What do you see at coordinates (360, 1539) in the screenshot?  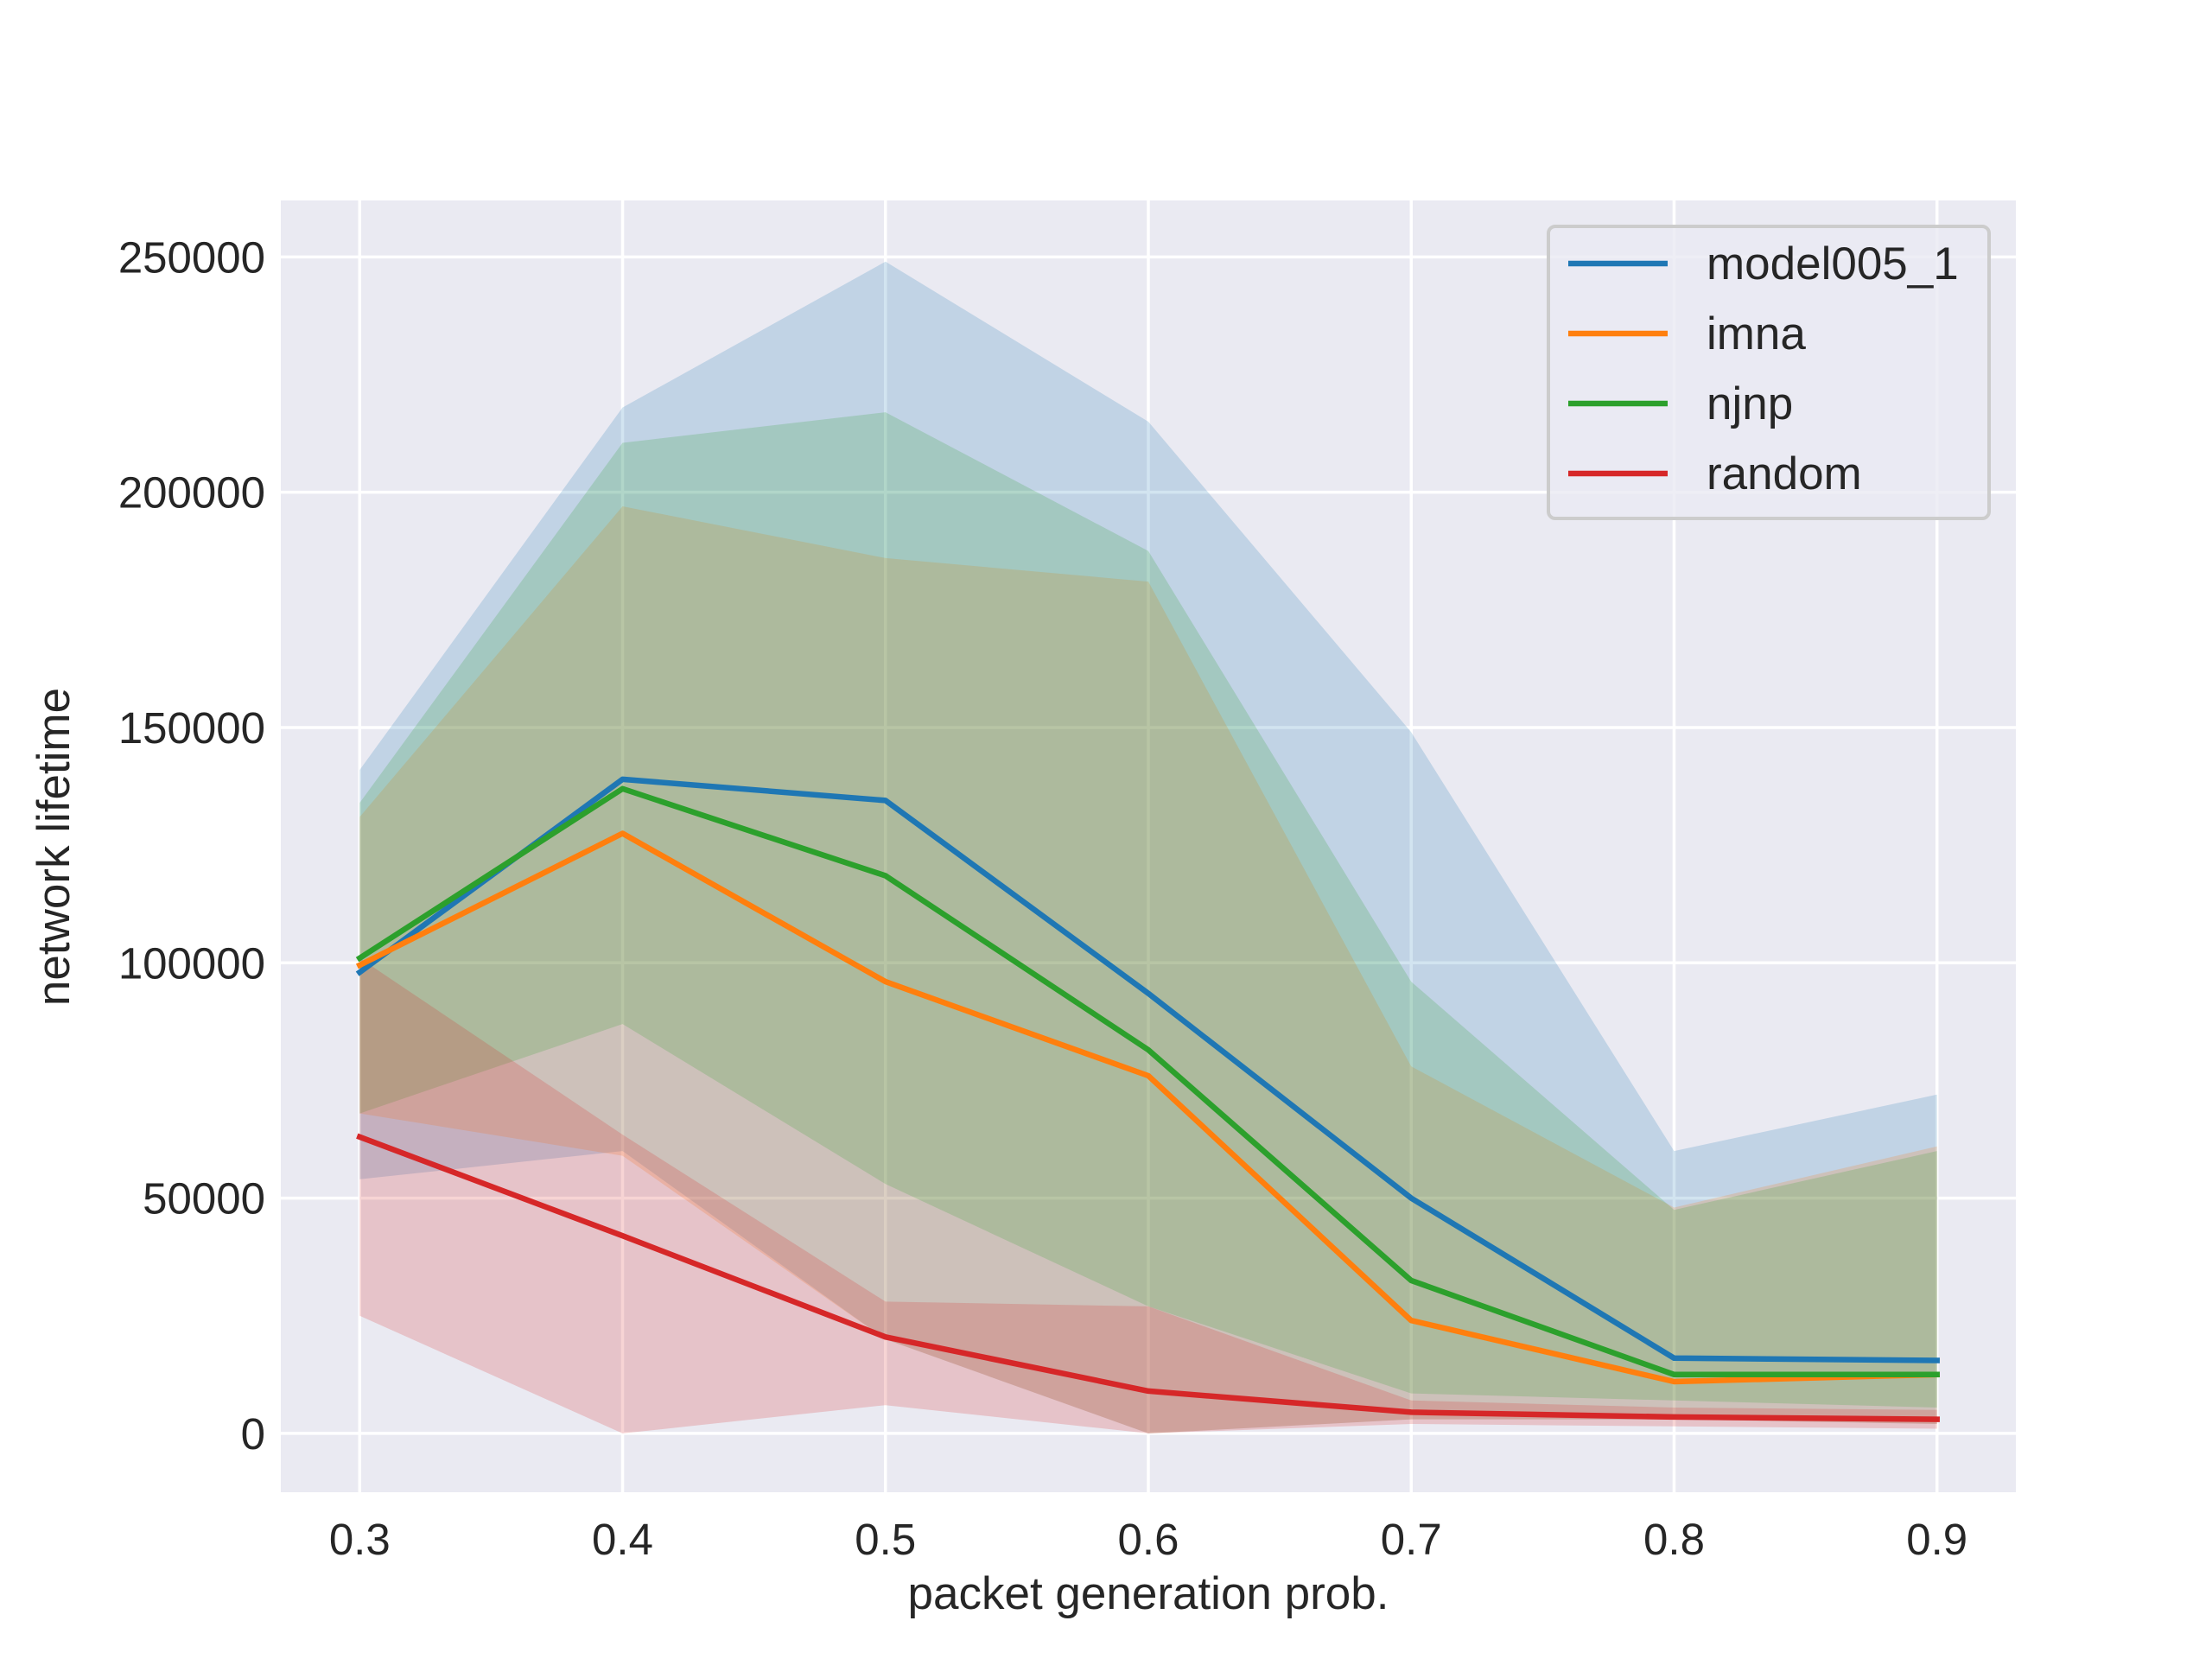 I see `x-tick-label: 0.3` at bounding box center [360, 1539].